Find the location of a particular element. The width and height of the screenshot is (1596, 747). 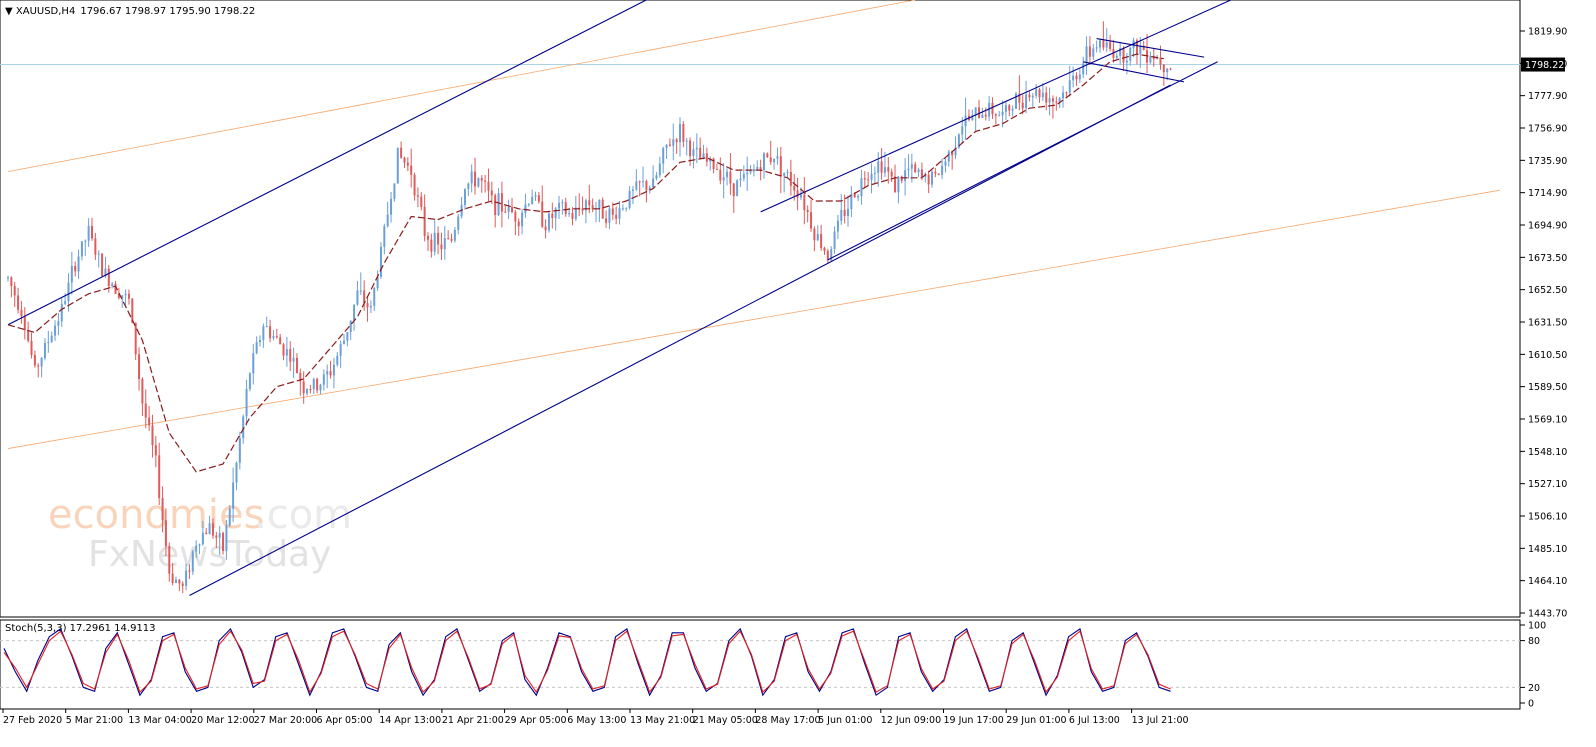

trendline-blue-short-lower is located at coordinates (1022, 161).